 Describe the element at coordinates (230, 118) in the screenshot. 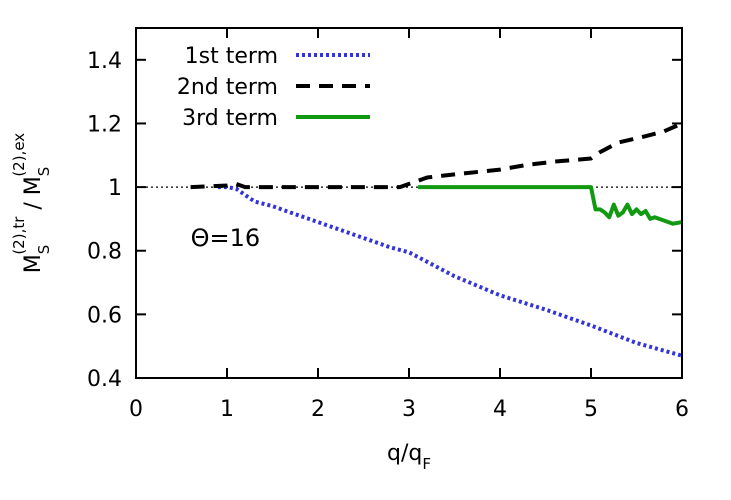

I see `legend-label-3: 3rd term` at that location.